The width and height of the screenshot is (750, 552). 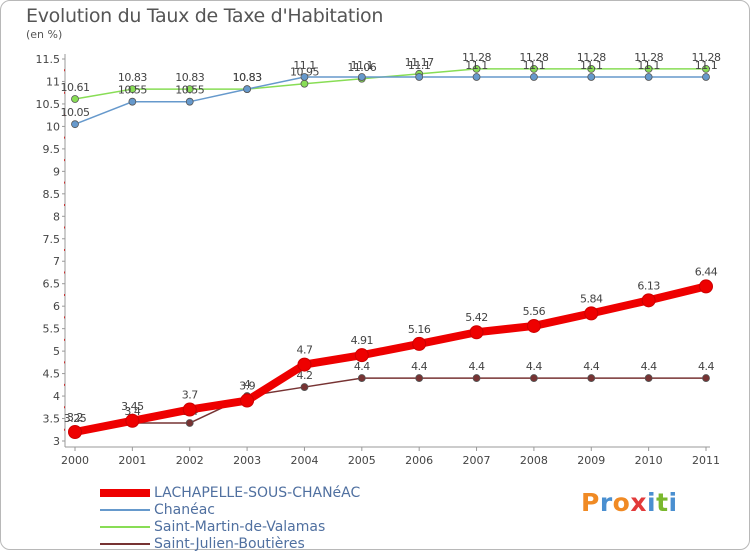 What do you see at coordinates (56, 216) in the screenshot?
I see `y-tick-label: 8` at bounding box center [56, 216].